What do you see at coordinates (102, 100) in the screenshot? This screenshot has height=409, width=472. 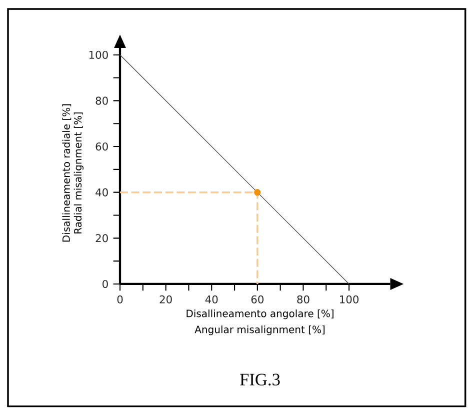 I see `y-tick-label: 80` at bounding box center [102, 100].